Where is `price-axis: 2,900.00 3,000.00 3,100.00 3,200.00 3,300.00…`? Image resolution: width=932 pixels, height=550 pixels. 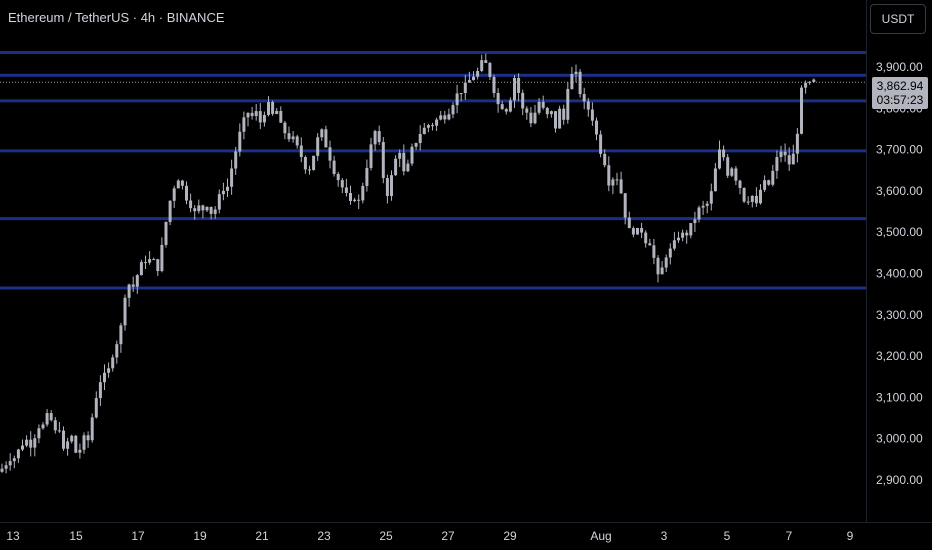
price-axis: 2,900.00 3,000.00 3,100.00 3,200.00 3,300.00… is located at coordinates (899, 273).